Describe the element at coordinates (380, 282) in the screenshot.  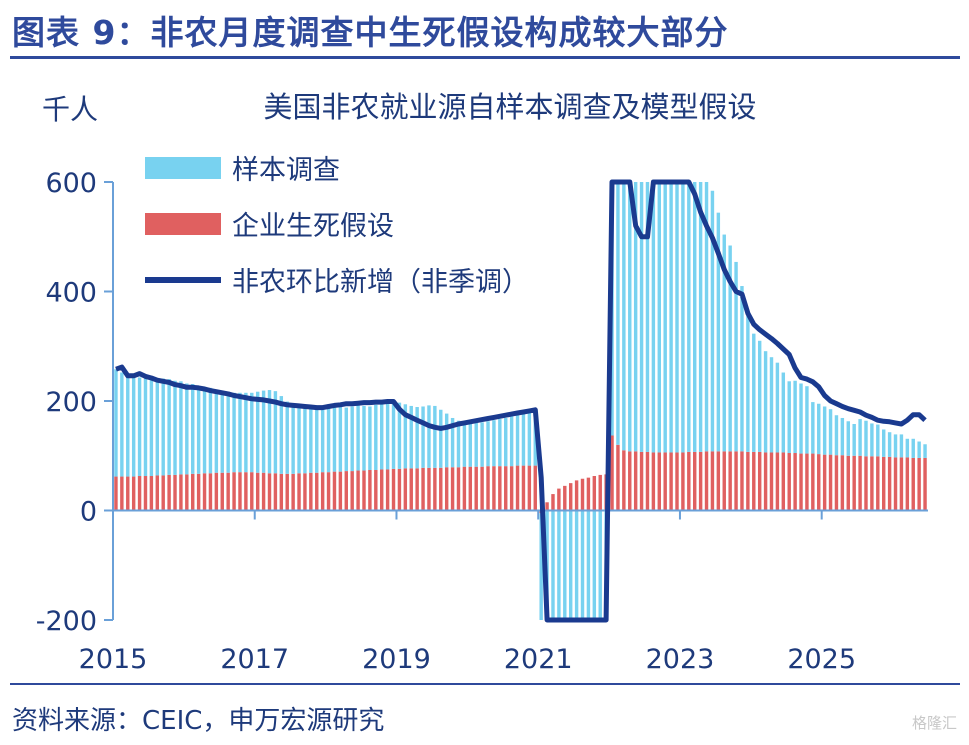
I see `legend-label-line: 非农环比新增（非季调）` at that location.